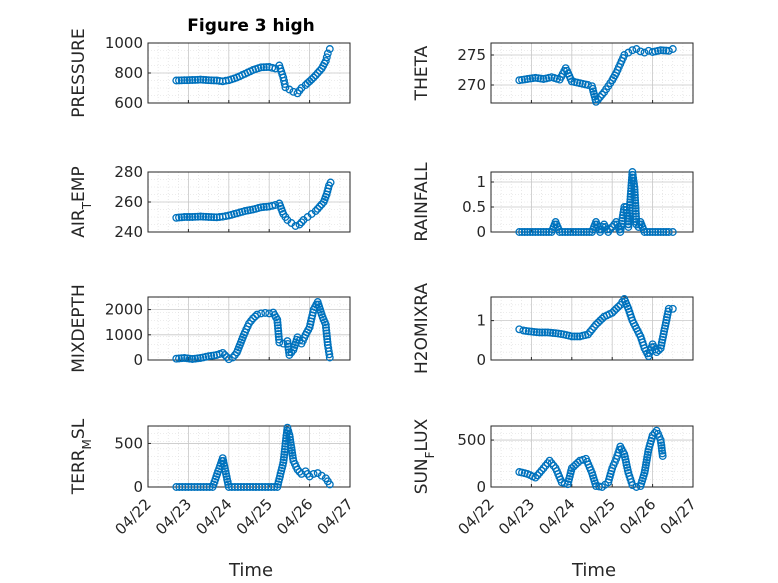 The image size is (778, 583). What do you see at coordinates (294, 516) in the screenshot?
I see `x-tick-label: 04/26` at bounding box center [294, 516].